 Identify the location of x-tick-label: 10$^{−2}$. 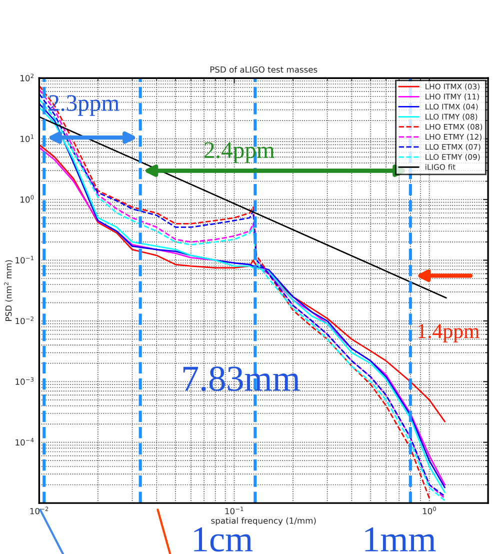
(39, 510).